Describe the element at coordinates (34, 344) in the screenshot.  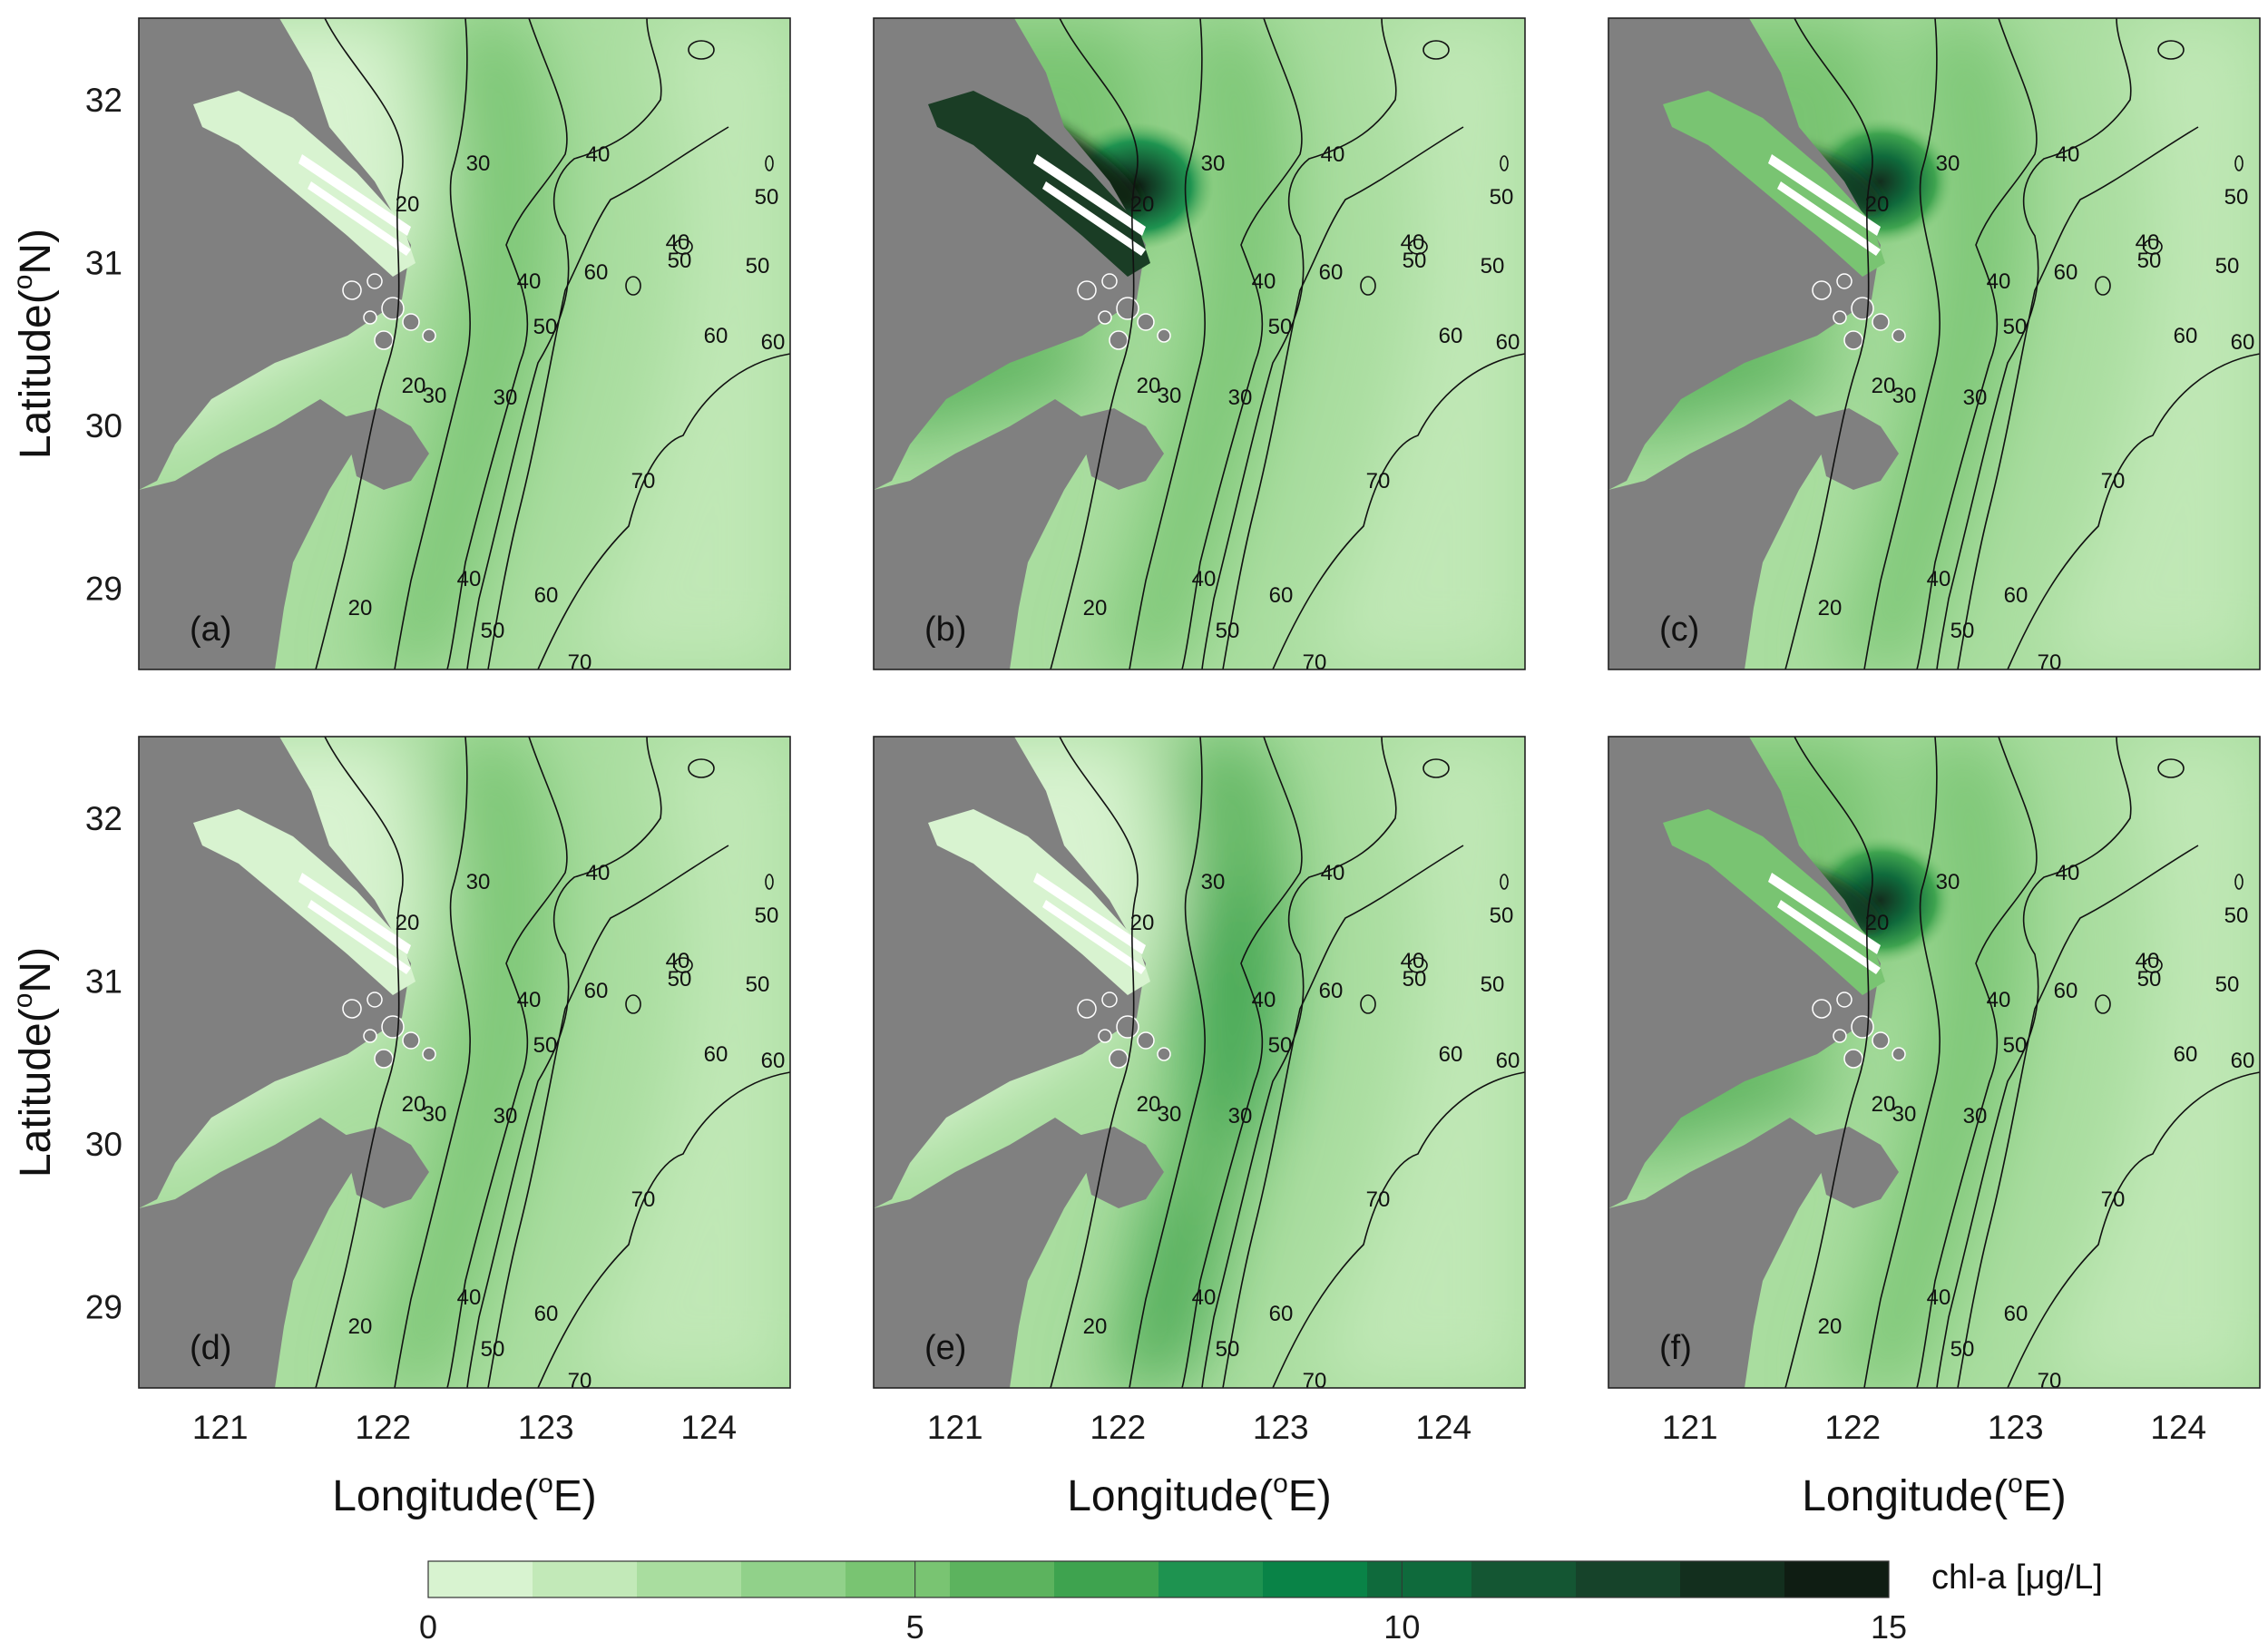
I see `y-axis-label: Latitude(oN)` at that location.